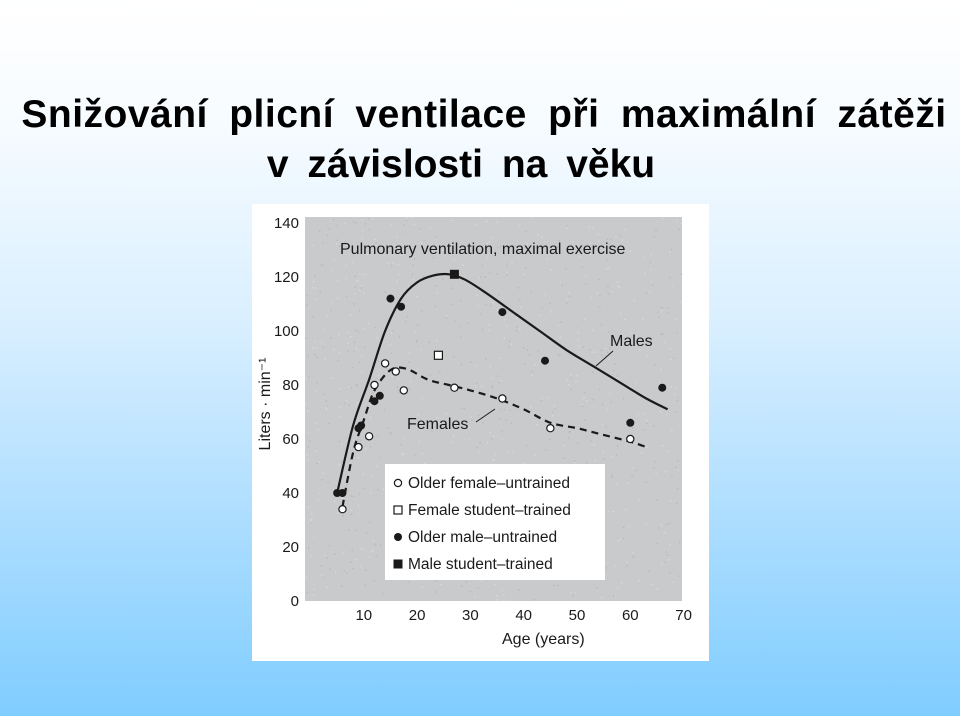 This screenshot has width=960, height=716. Describe the element at coordinates (290, 385) in the screenshot. I see `y-tick-label: 80` at that location.